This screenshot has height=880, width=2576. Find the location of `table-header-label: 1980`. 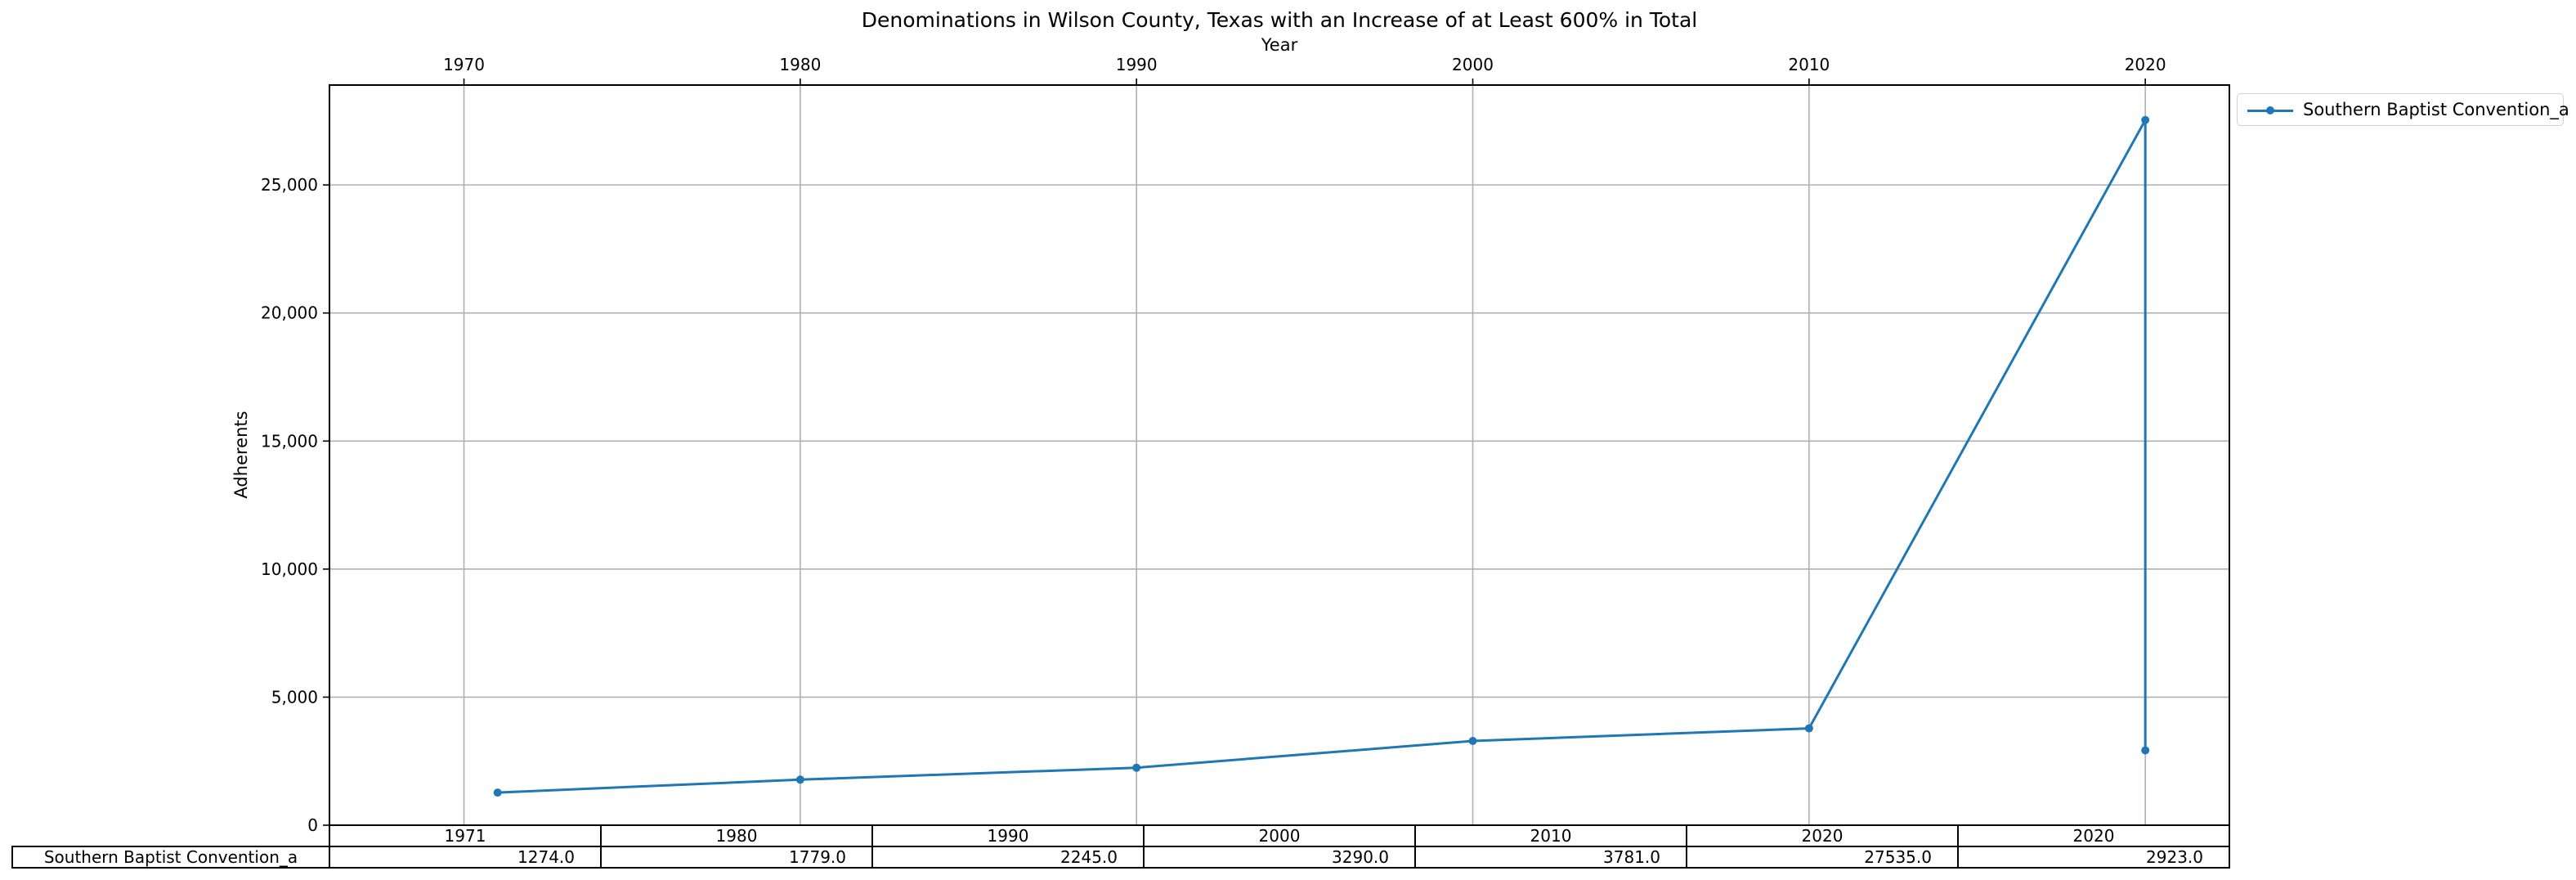

table-header-label: 1980 is located at coordinates (737, 836).